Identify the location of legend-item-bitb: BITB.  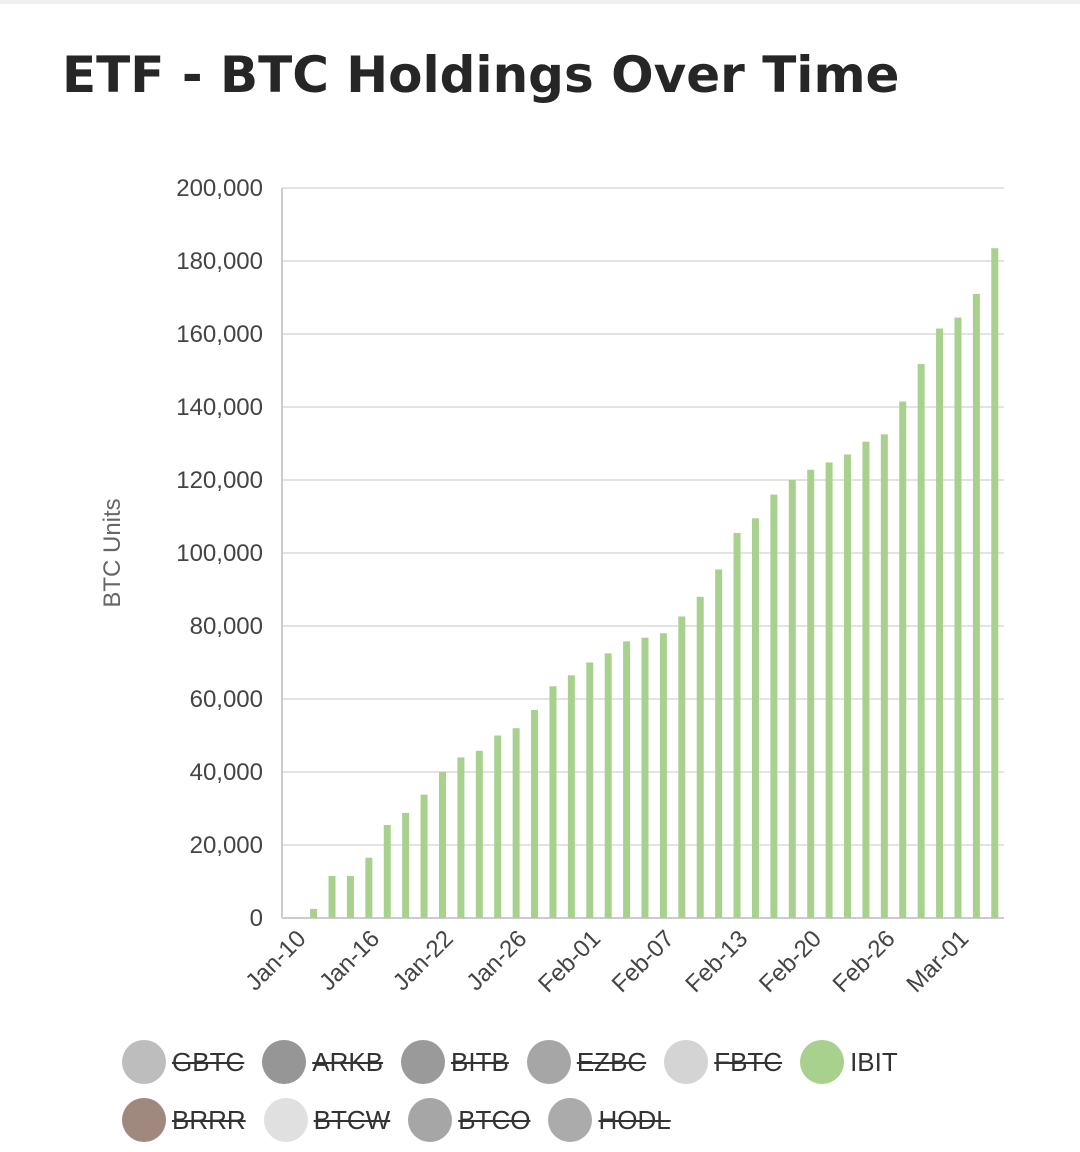
(455, 1062).